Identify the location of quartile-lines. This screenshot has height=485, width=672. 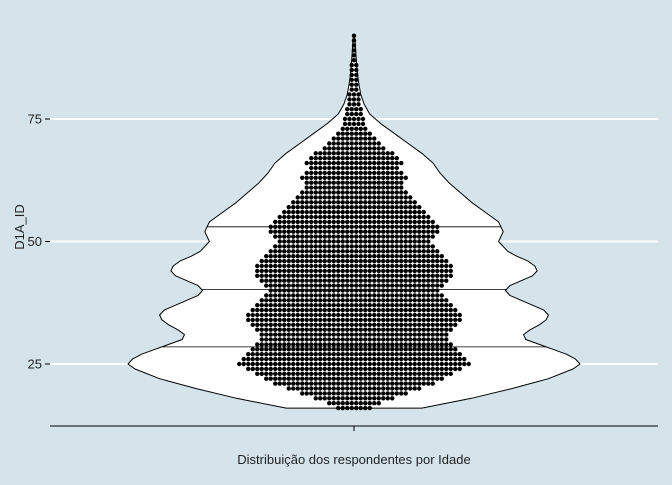
(354, 287).